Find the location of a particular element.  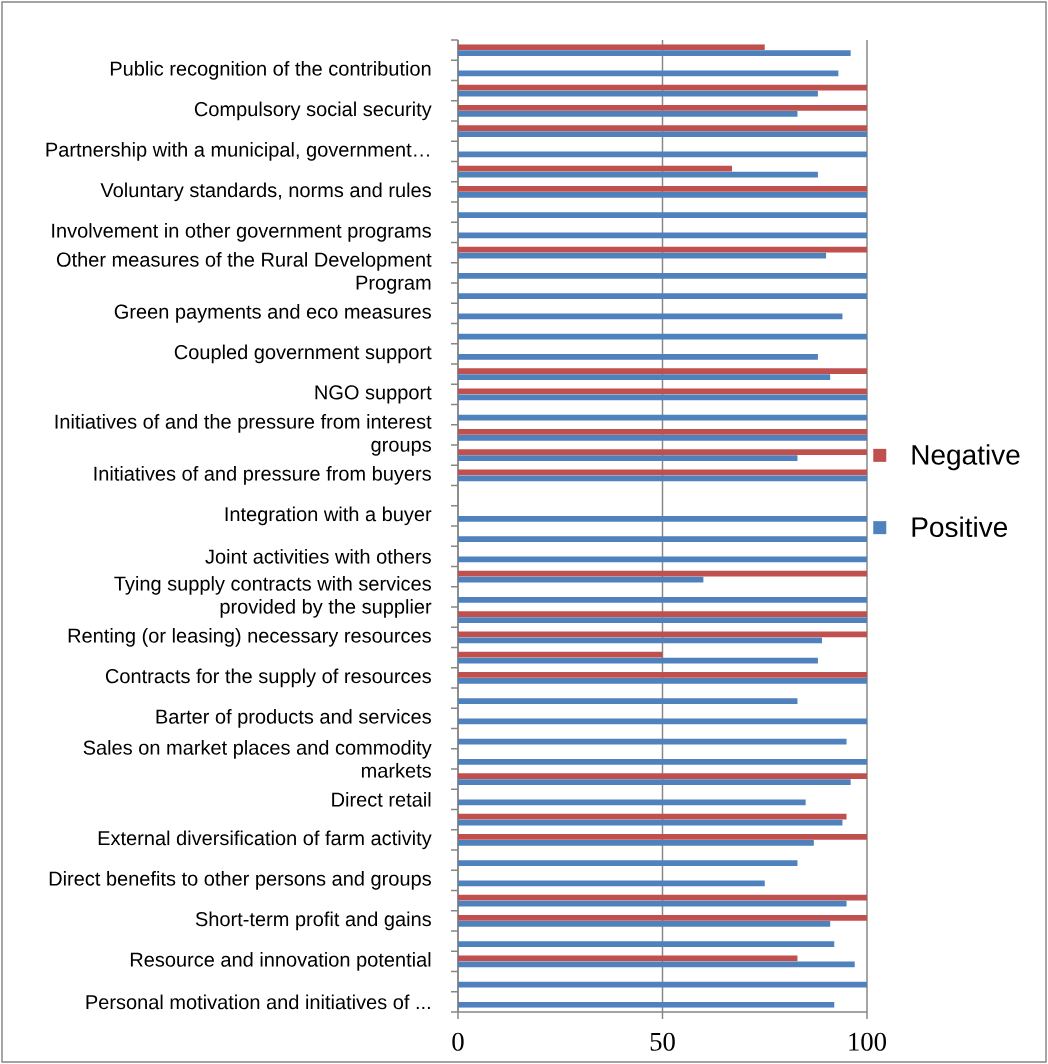

y-tick-label: Resource and innovation potential is located at coordinates (280, 961).